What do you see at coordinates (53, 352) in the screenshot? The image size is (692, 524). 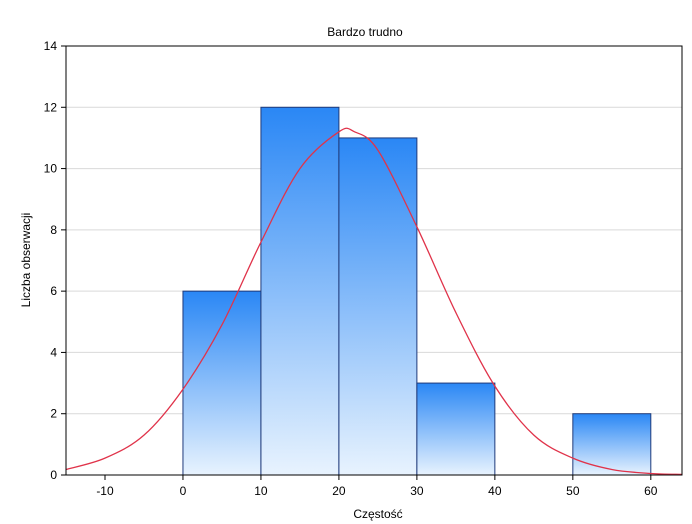 I see `y-tick-label: 4` at bounding box center [53, 352].